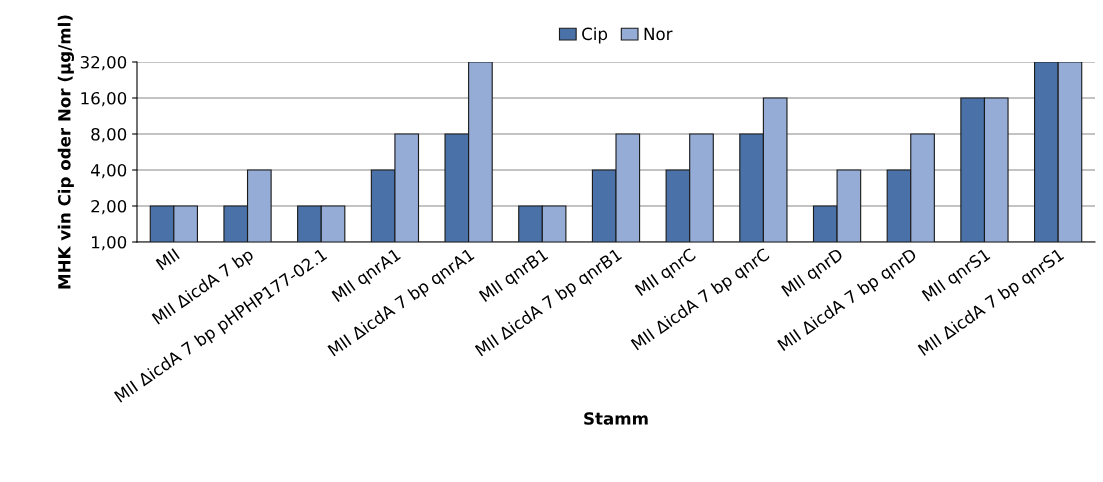  I want to click on legend-label: Cip, so click(595, 35).